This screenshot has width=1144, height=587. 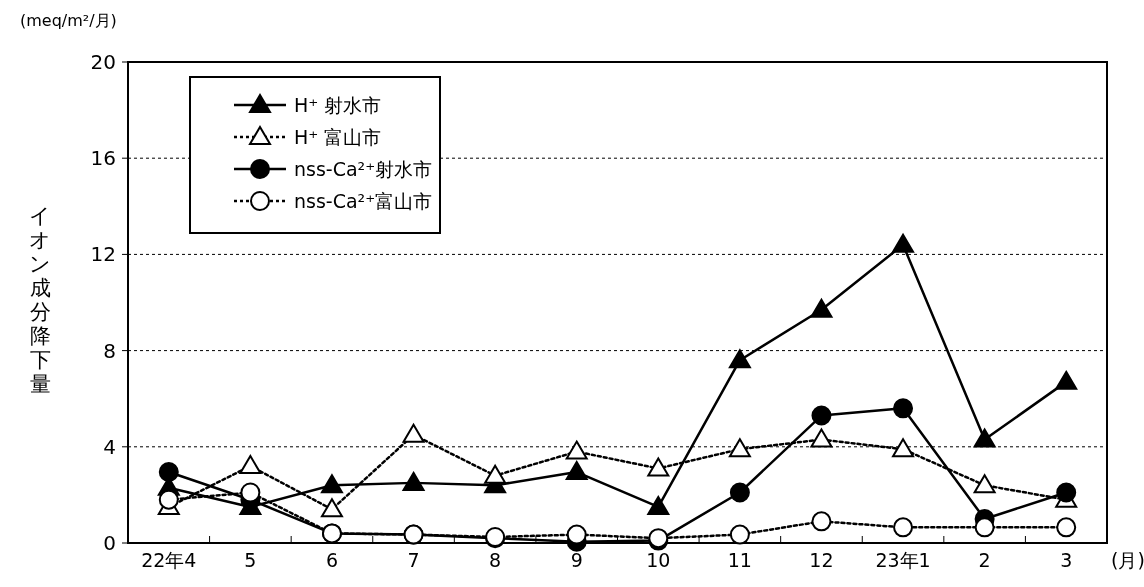 What do you see at coordinates (103, 158) in the screenshot?
I see `y-tick-label: 16` at bounding box center [103, 158].